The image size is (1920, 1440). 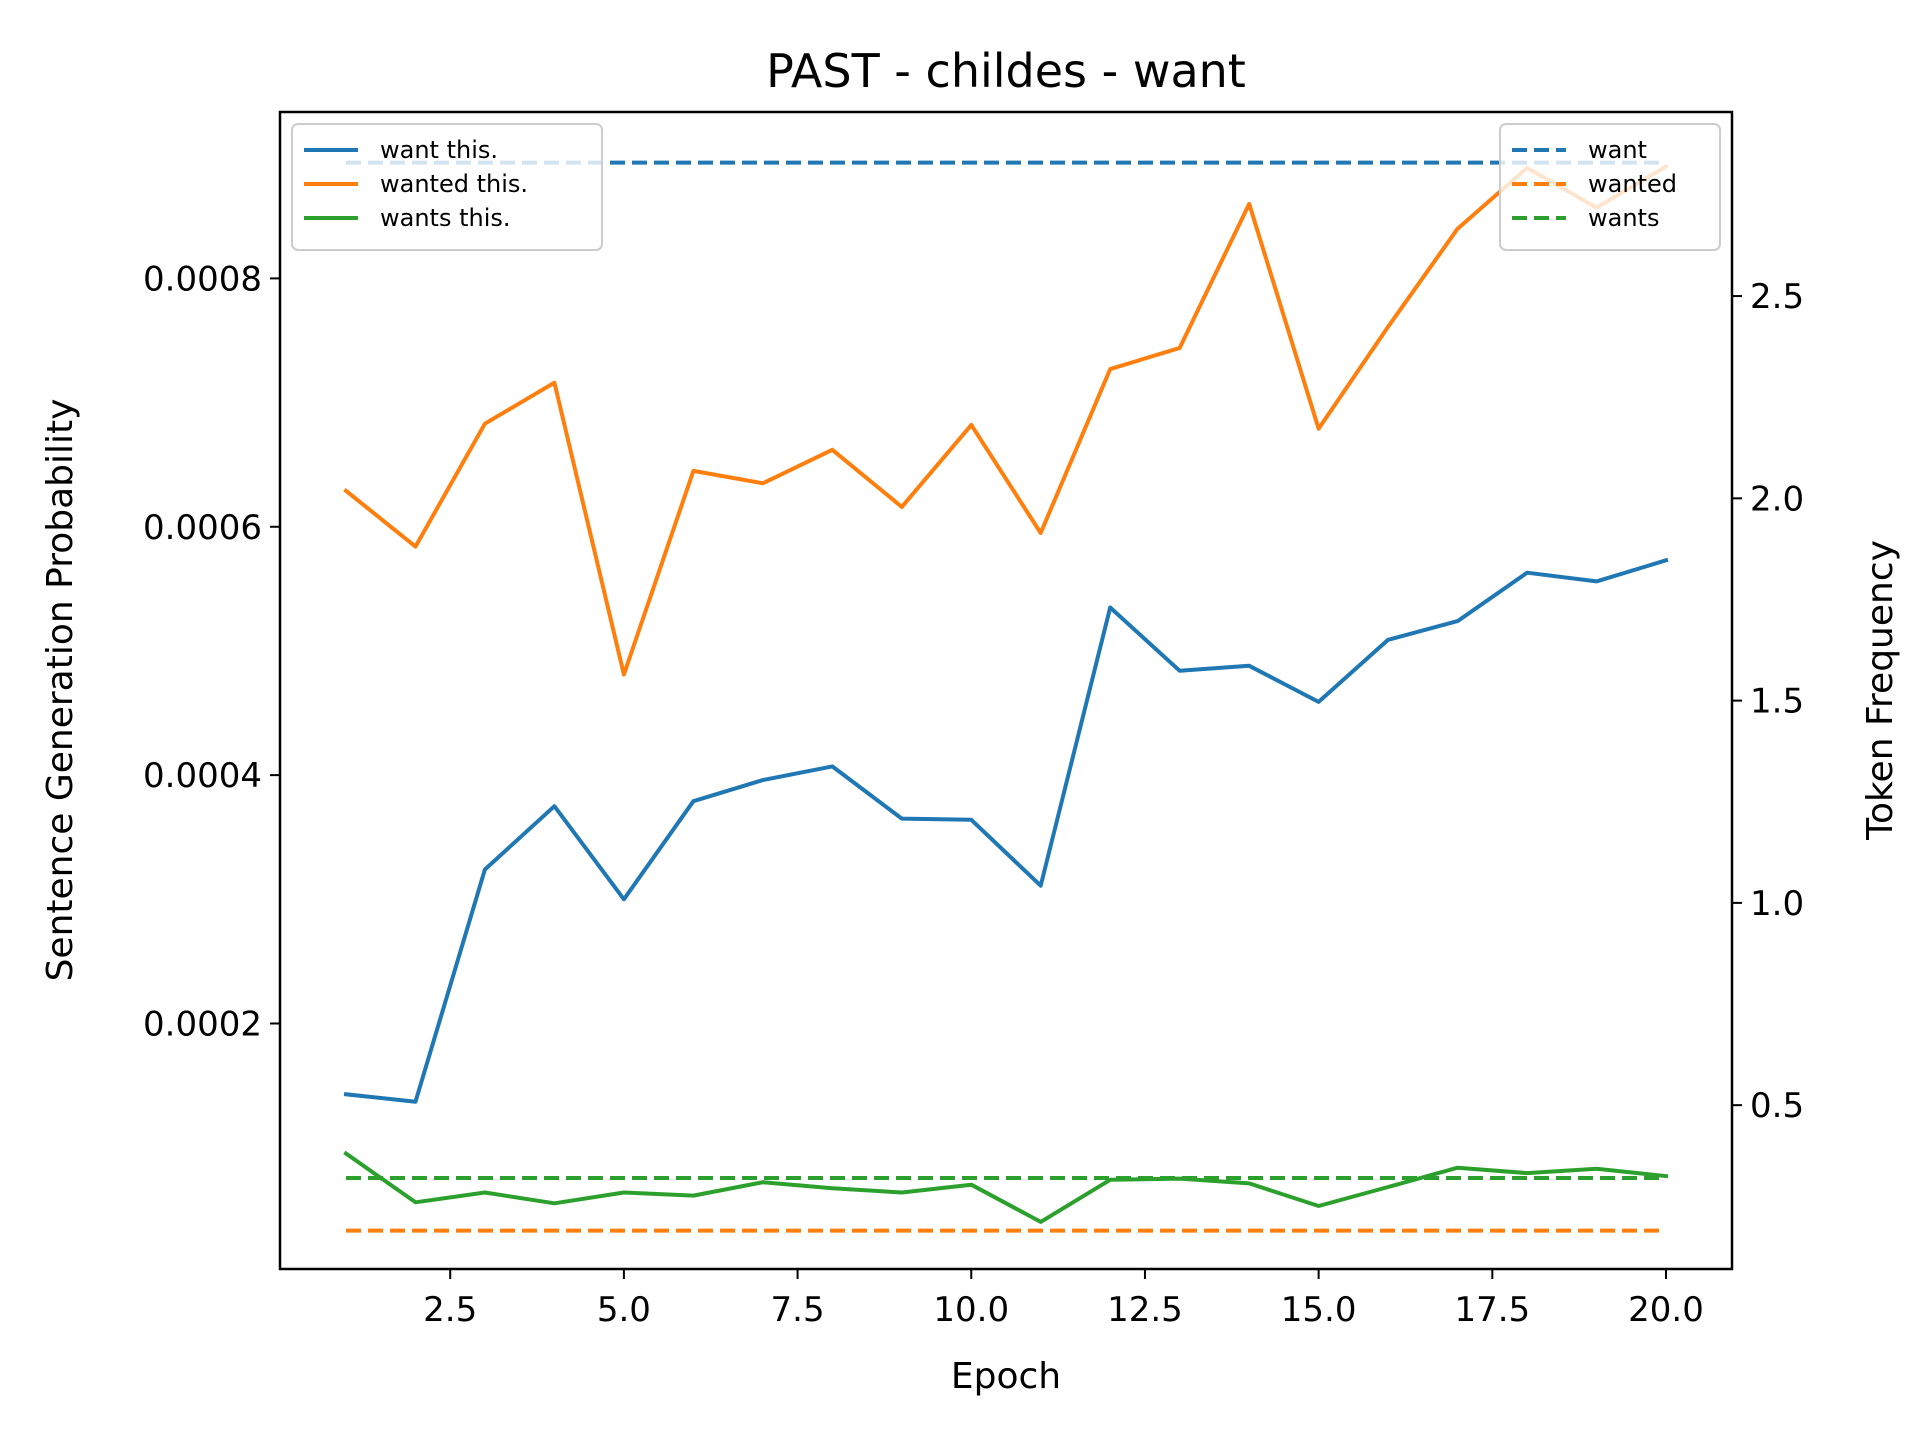 I want to click on y-axis-ticks: 0.0002 0.0004 0.0006 0.0008, so click(x=211, y=651).